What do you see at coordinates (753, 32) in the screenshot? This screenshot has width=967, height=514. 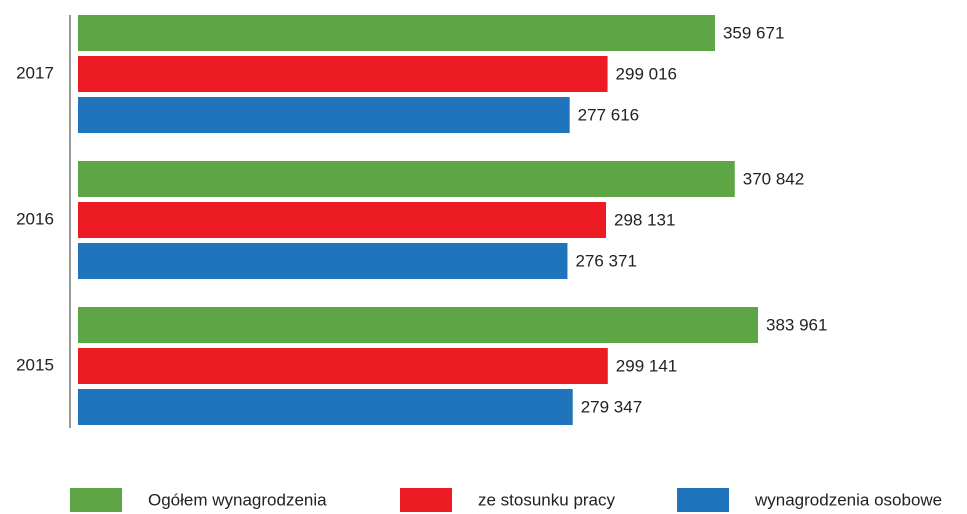 I see `value-label: 359 671` at bounding box center [753, 32].